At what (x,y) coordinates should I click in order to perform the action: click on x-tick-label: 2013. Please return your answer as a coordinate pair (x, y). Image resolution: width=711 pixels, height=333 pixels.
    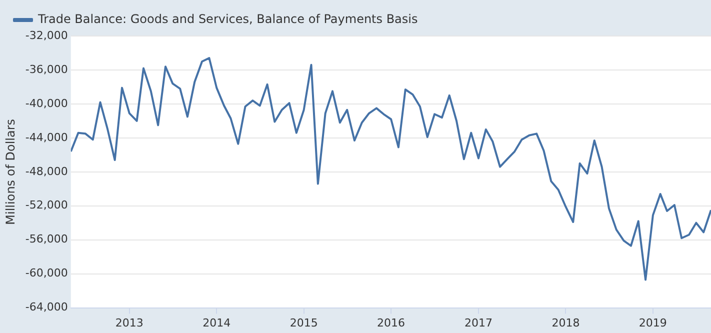
    Looking at the image, I should click on (129, 323).